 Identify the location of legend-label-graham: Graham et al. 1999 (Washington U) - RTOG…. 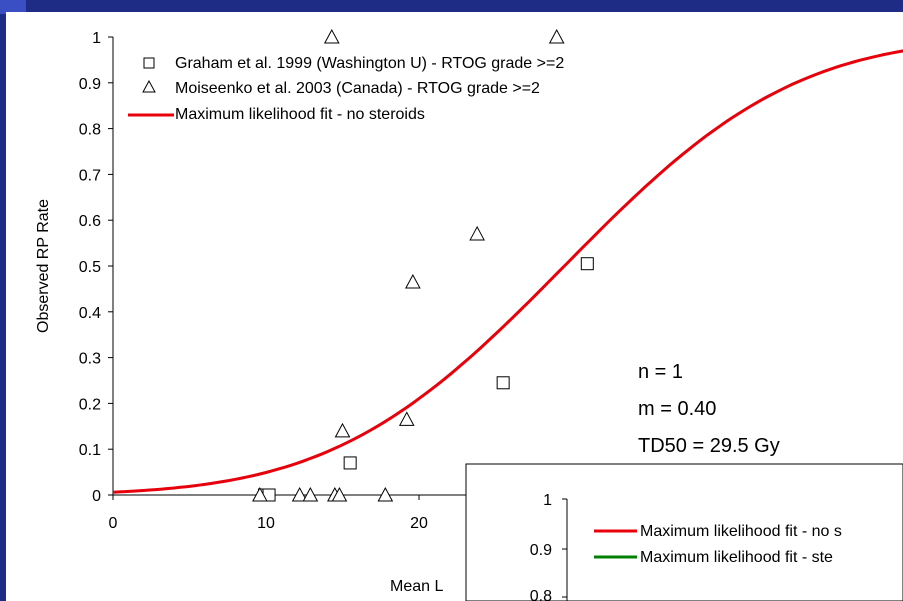
(369, 63).